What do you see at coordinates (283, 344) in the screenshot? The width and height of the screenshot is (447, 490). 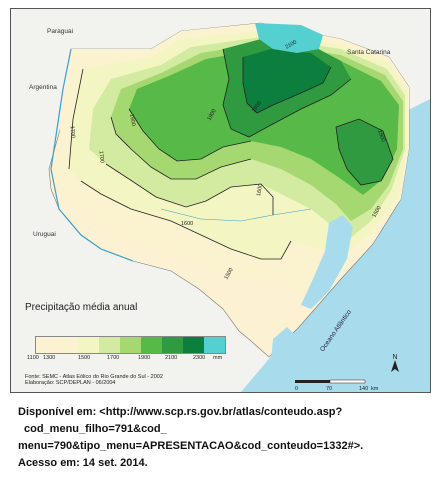 I see `lagoon-mirim` at bounding box center [283, 344].